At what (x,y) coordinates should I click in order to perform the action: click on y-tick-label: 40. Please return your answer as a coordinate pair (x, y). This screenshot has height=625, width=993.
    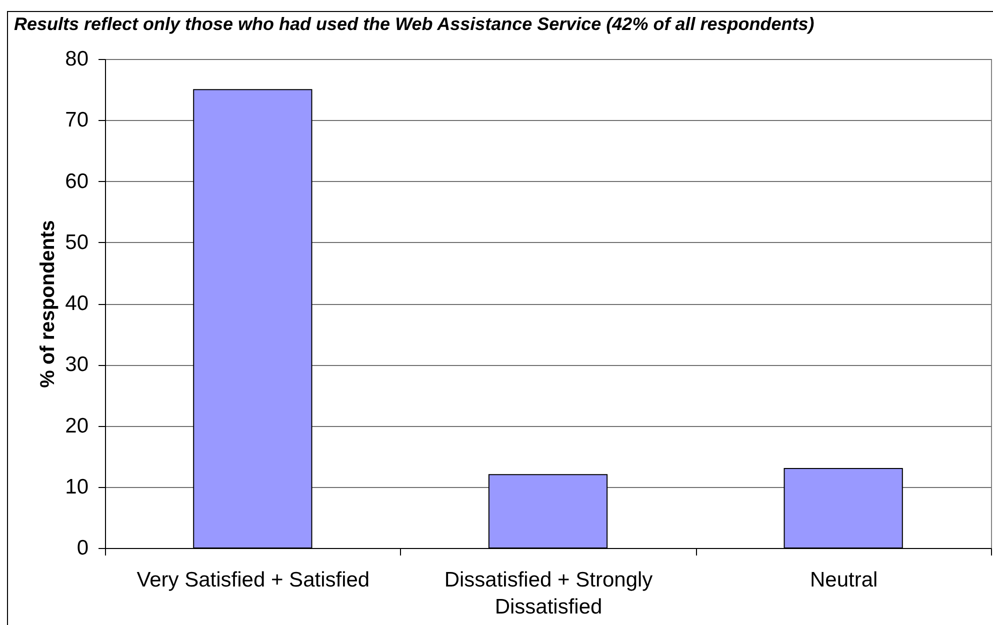
    Looking at the image, I should click on (76, 303).